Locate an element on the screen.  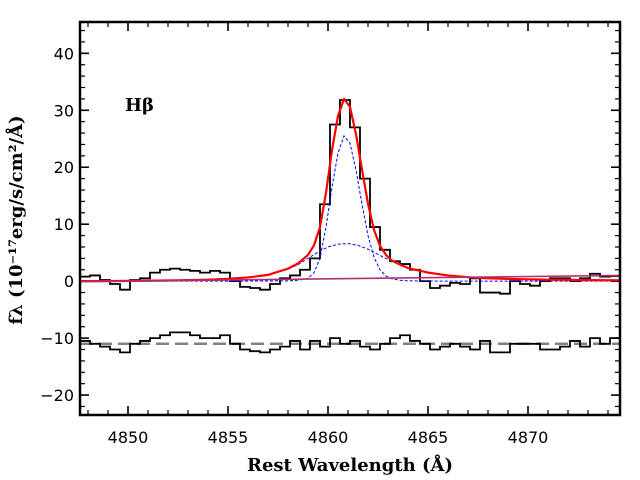
y-axis-title: fλ (10⁻¹⁷erg/s/cm²/Å) is located at coordinates (15, 219).